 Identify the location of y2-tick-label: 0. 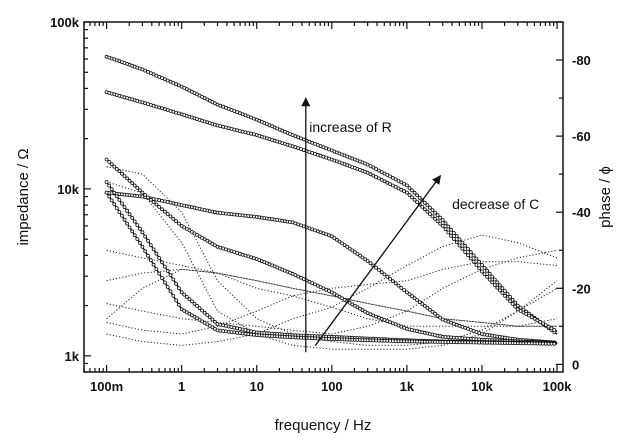
(575, 364).